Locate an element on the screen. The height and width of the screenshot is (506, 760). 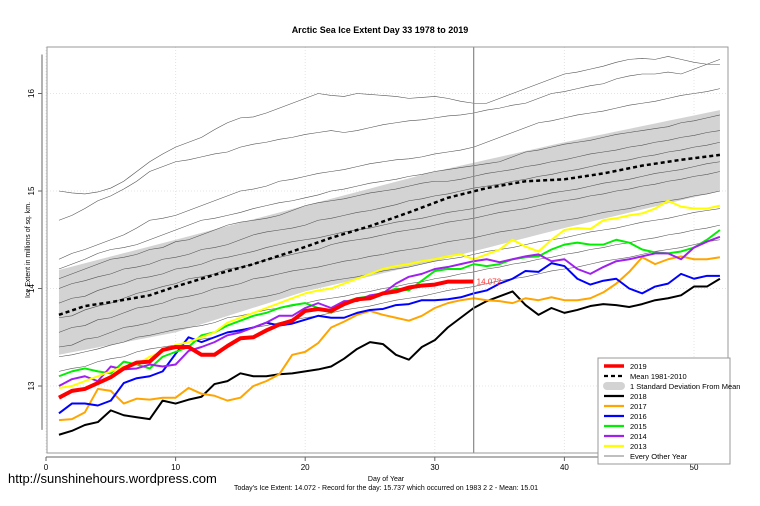
series-2019 is located at coordinates (266, 339).